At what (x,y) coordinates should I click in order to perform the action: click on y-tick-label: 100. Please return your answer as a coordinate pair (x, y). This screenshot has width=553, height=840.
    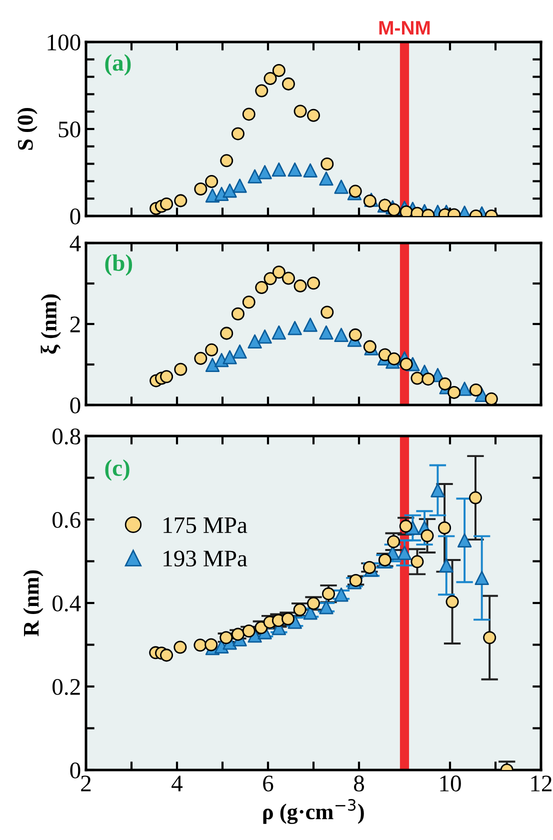
    Looking at the image, I should click on (64, 42).